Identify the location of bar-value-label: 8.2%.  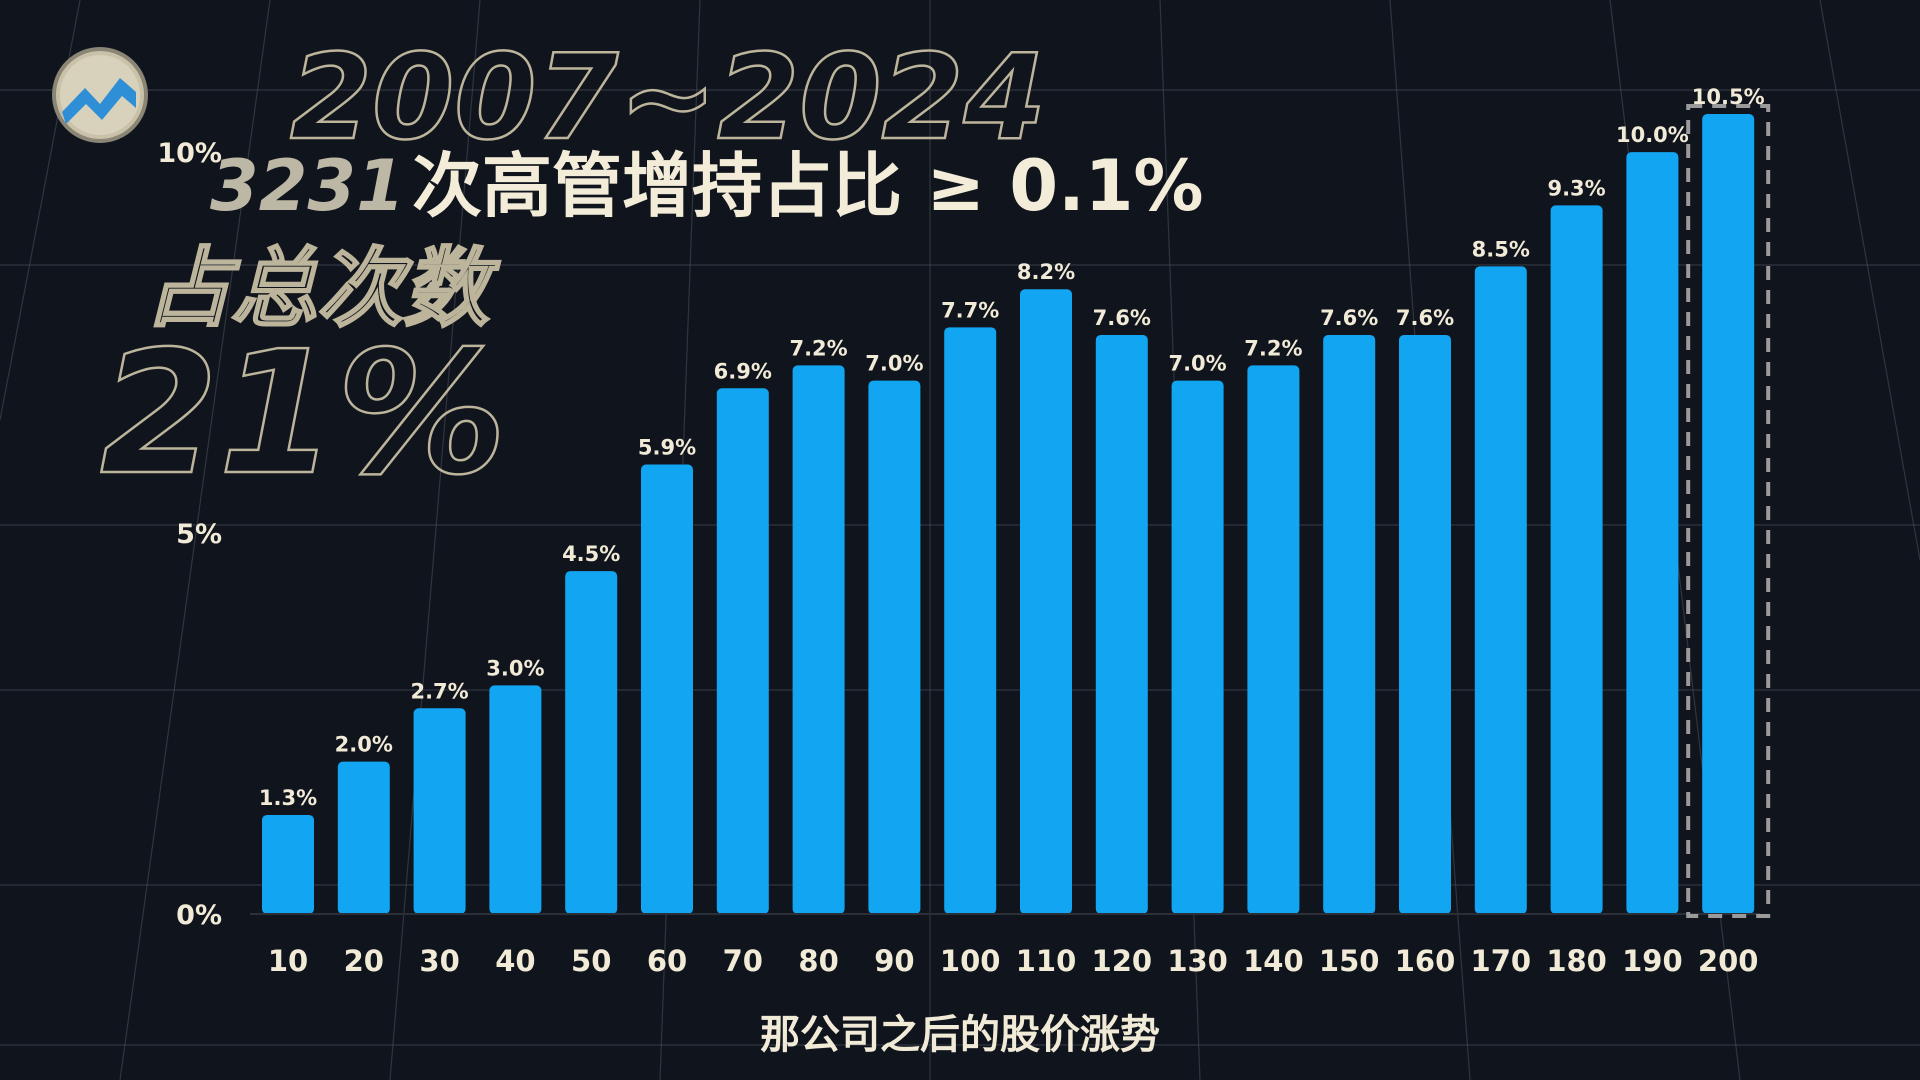
(1046, 272).